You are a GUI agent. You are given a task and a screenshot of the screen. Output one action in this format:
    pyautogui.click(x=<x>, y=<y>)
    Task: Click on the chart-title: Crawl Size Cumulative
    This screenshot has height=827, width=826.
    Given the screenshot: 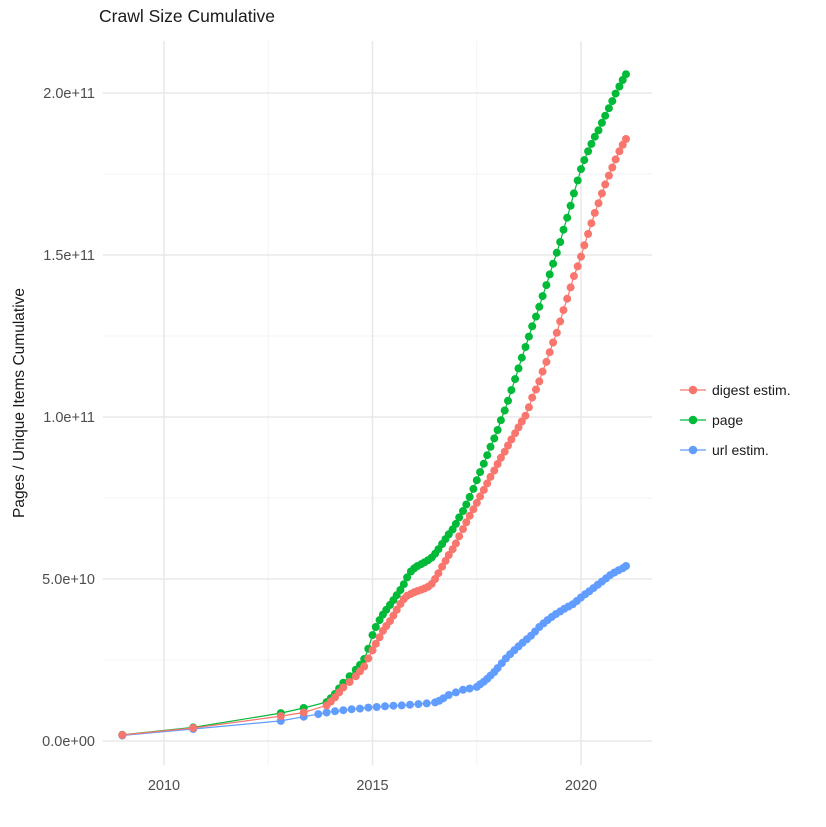 What is the action you would take?
    pyautogui.click(x=187, y=16)
    